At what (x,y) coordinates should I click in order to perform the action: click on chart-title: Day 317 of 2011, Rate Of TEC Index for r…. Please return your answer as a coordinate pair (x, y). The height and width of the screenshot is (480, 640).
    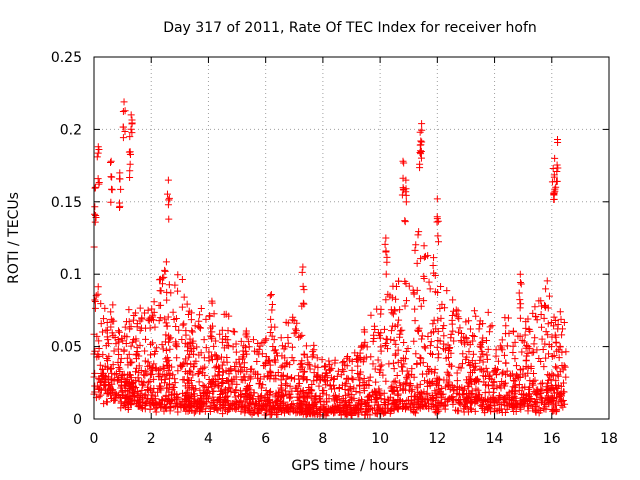
    Looking at the image, I should click on (350, 28).